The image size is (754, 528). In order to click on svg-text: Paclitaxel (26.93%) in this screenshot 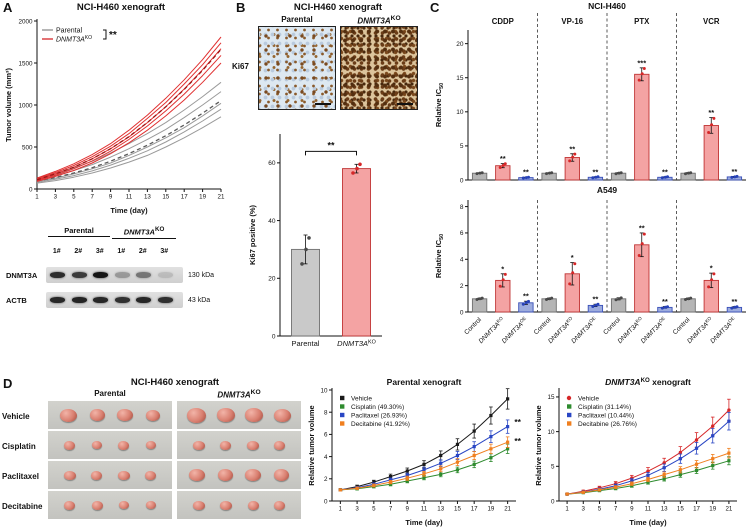, I will do `click(379, 415)`.